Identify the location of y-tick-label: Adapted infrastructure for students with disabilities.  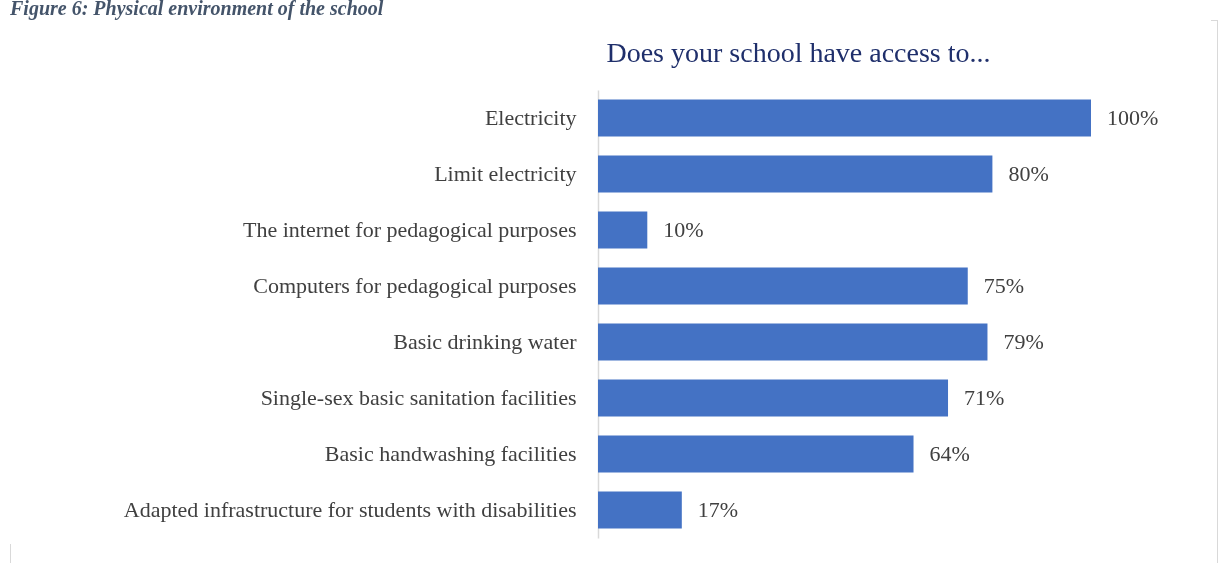
(350, 509).